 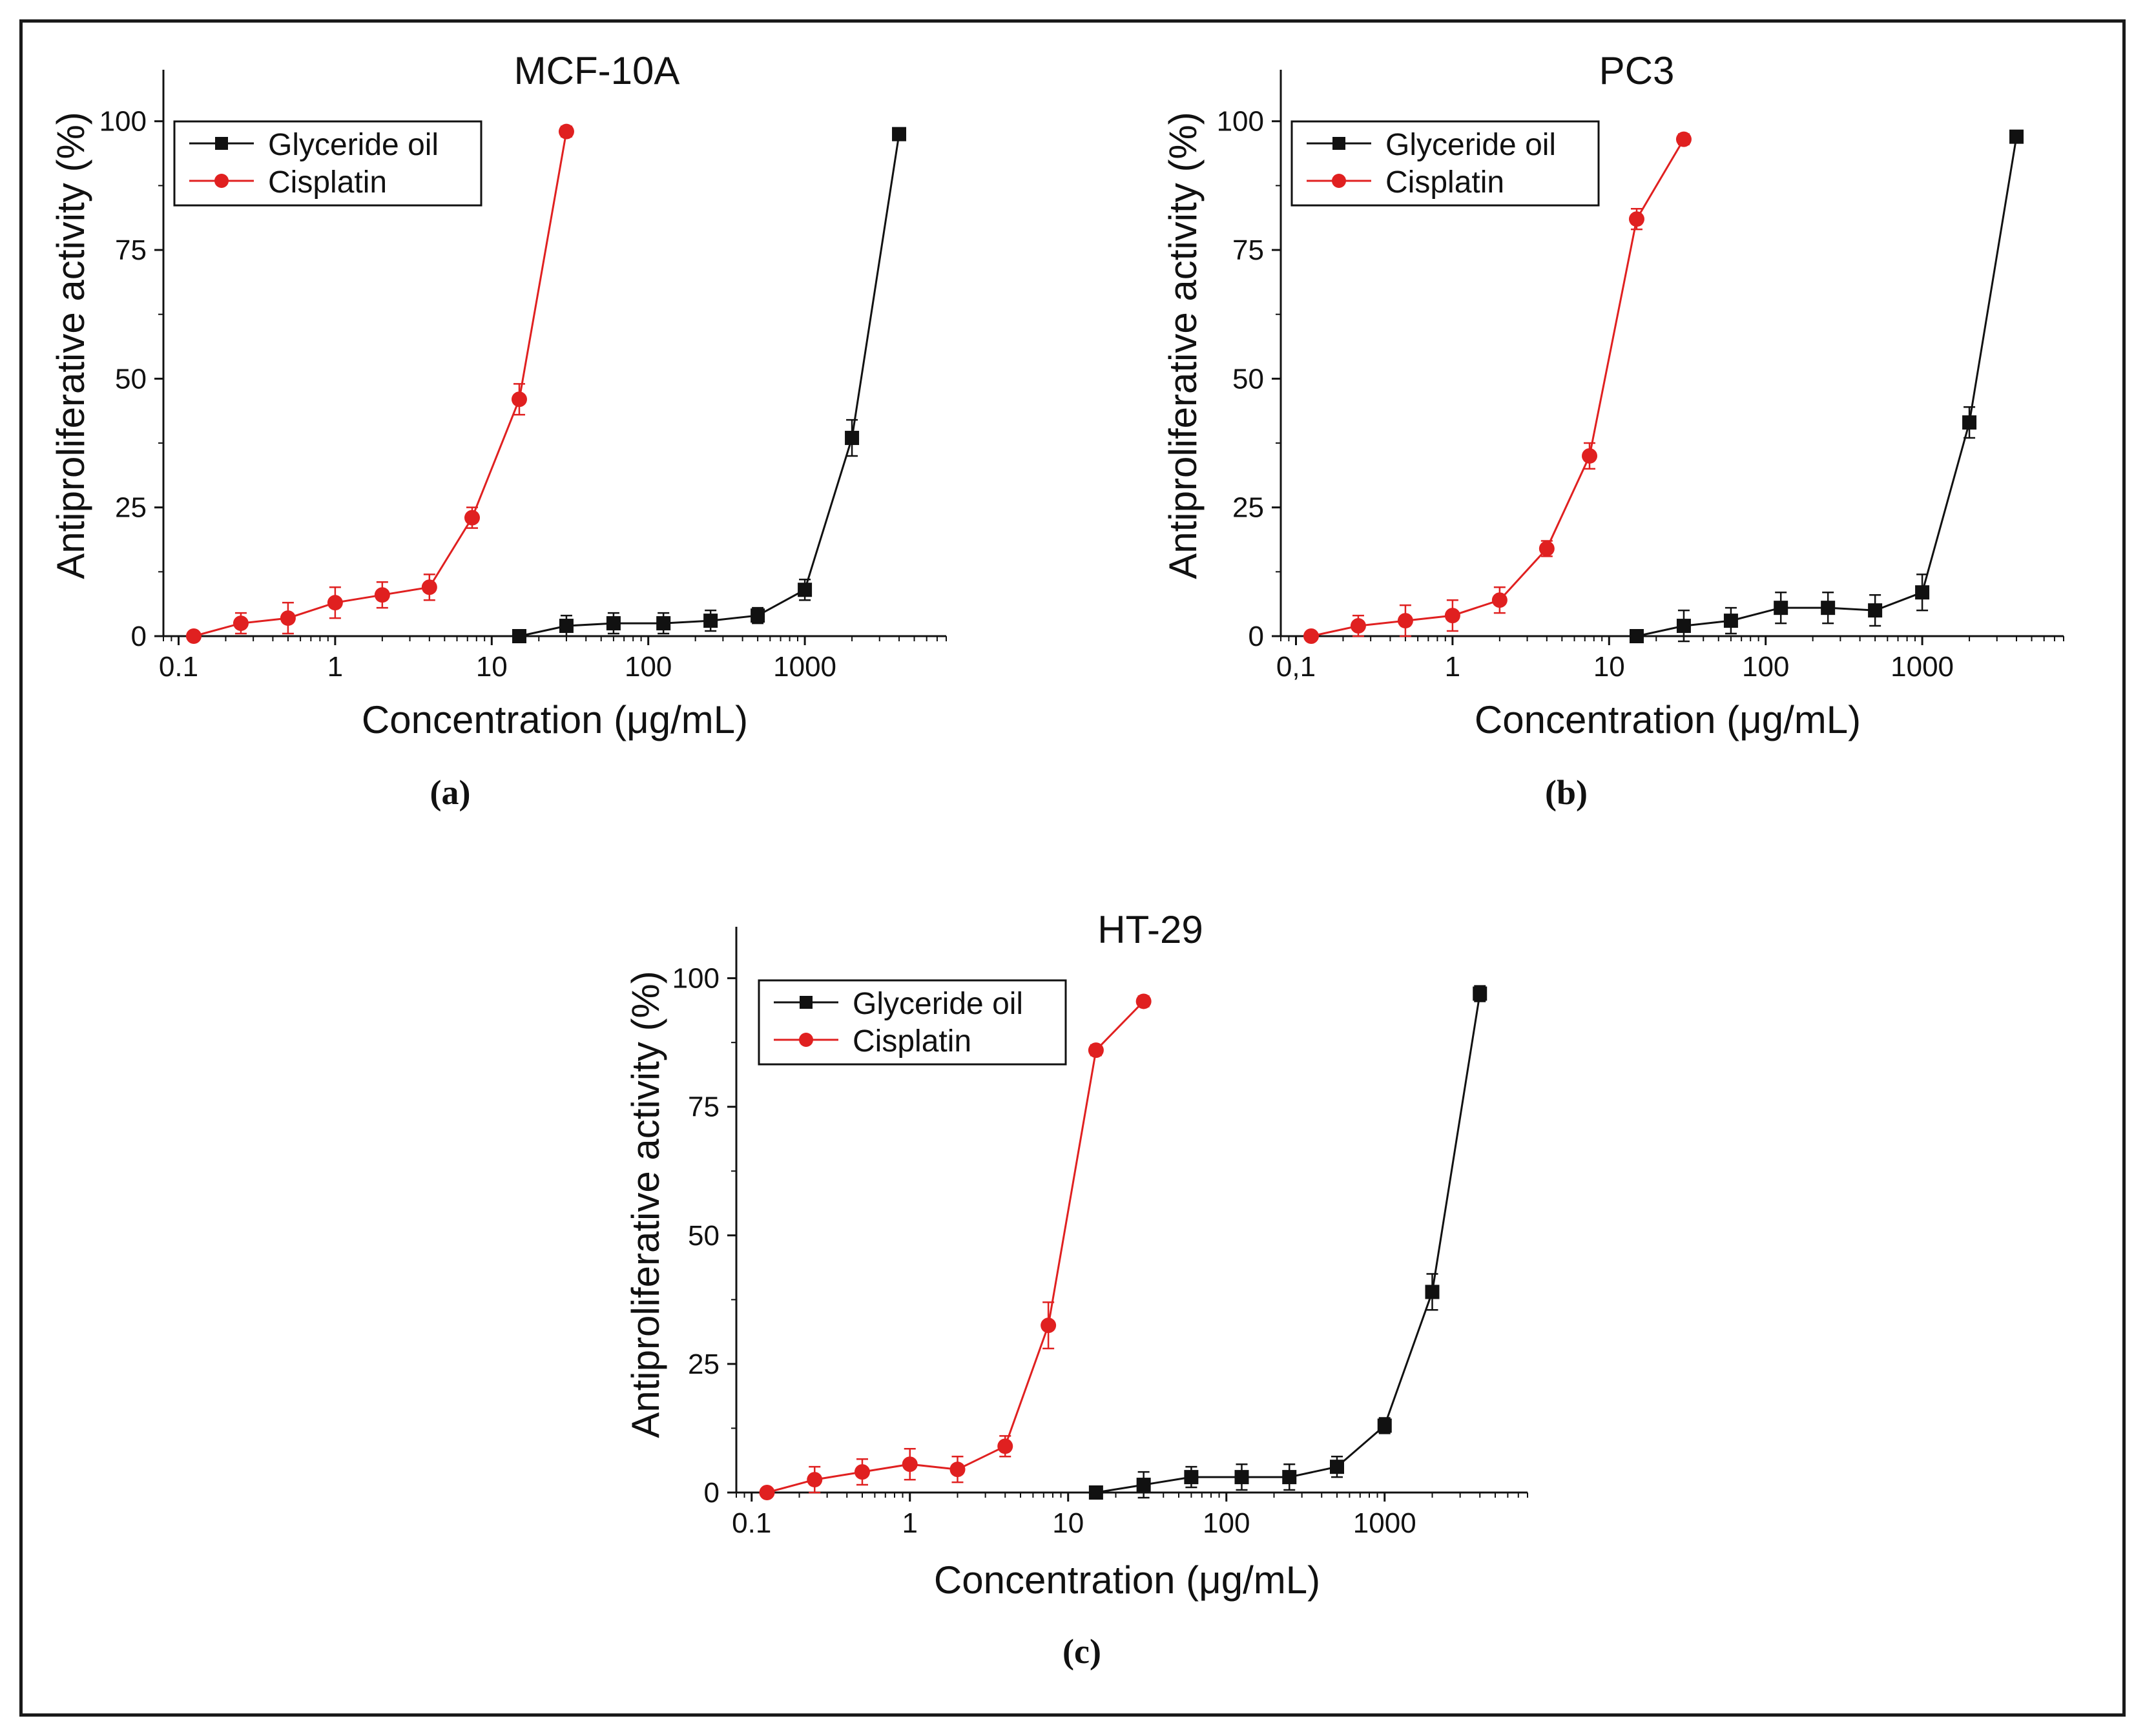 I want to click on chart-title: HT-29, so click(x=1150, y=930).